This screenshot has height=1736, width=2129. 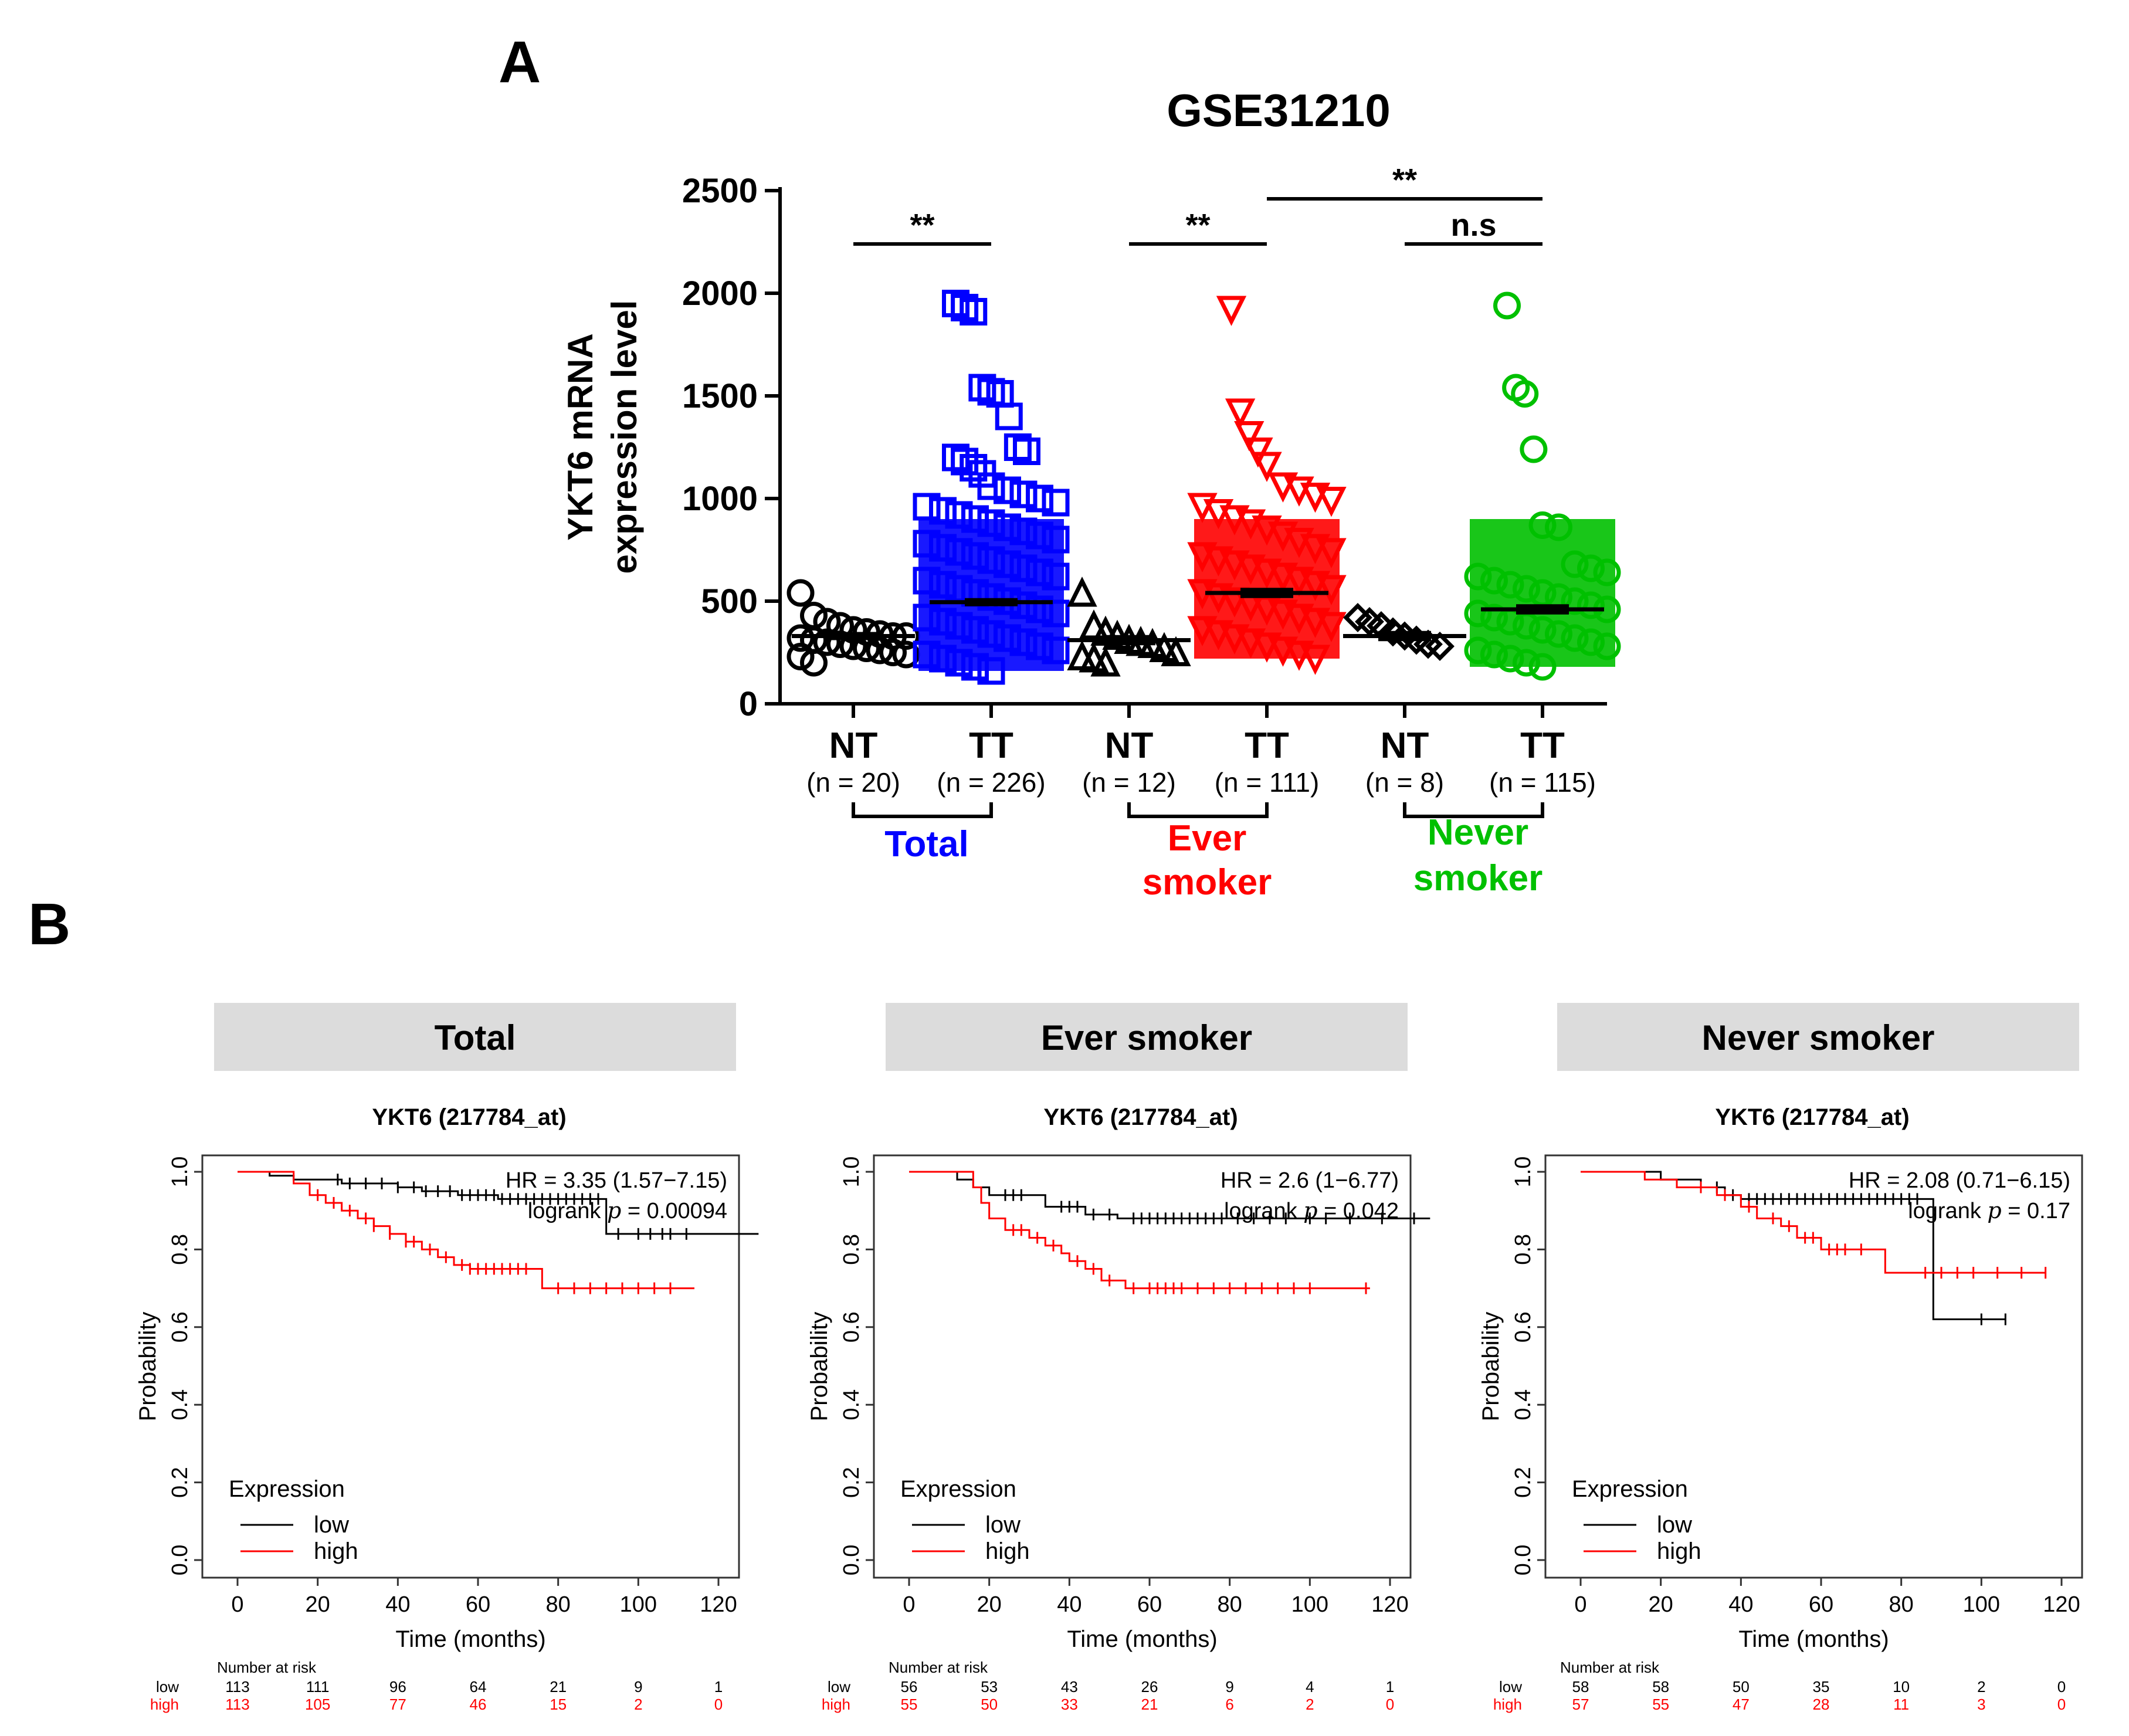 I want to click on km-logrank: logrank p = 0.00094, so click(x=627, y=1210).